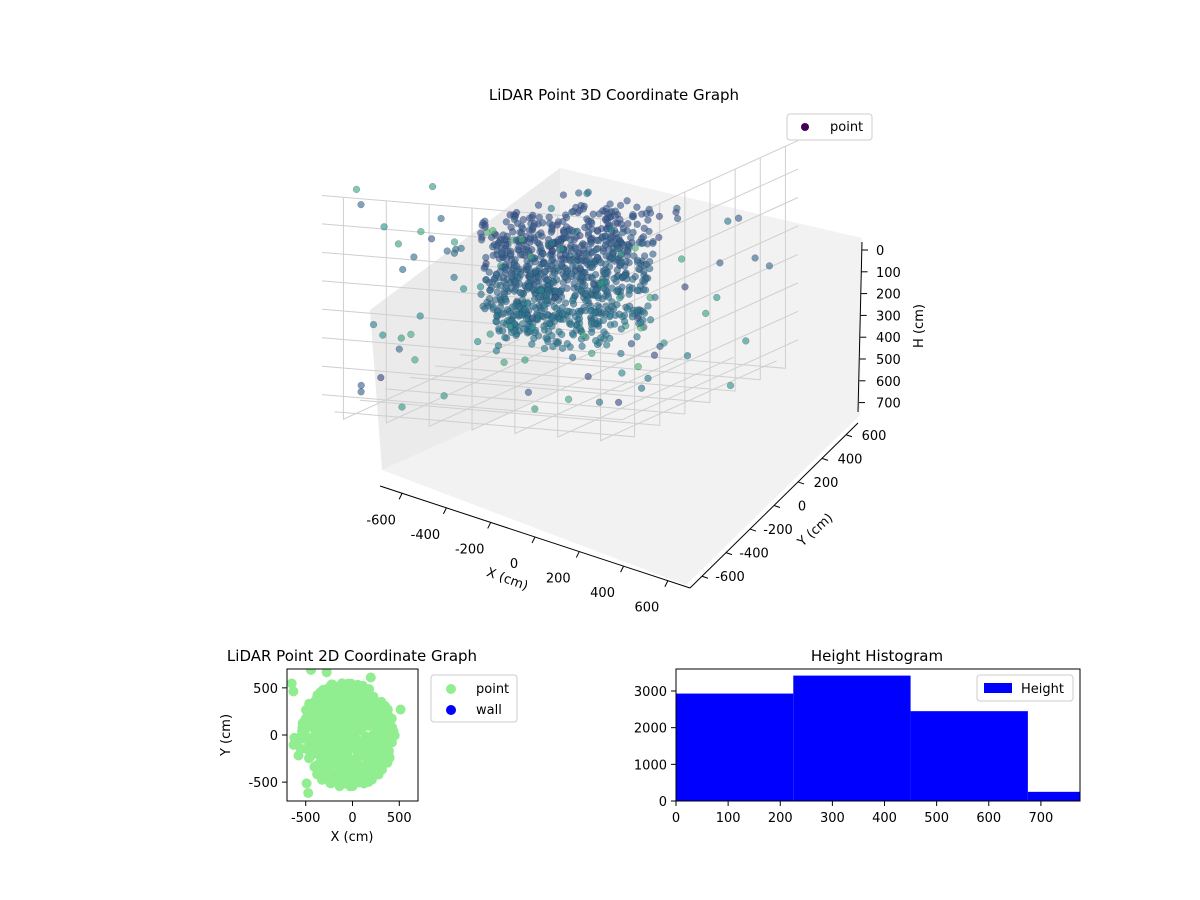 The image size is (1200, 900). Describe the element at coordinates (802, 507) in the screenshot. I see `y-tick-label-3d: 0` at that location.